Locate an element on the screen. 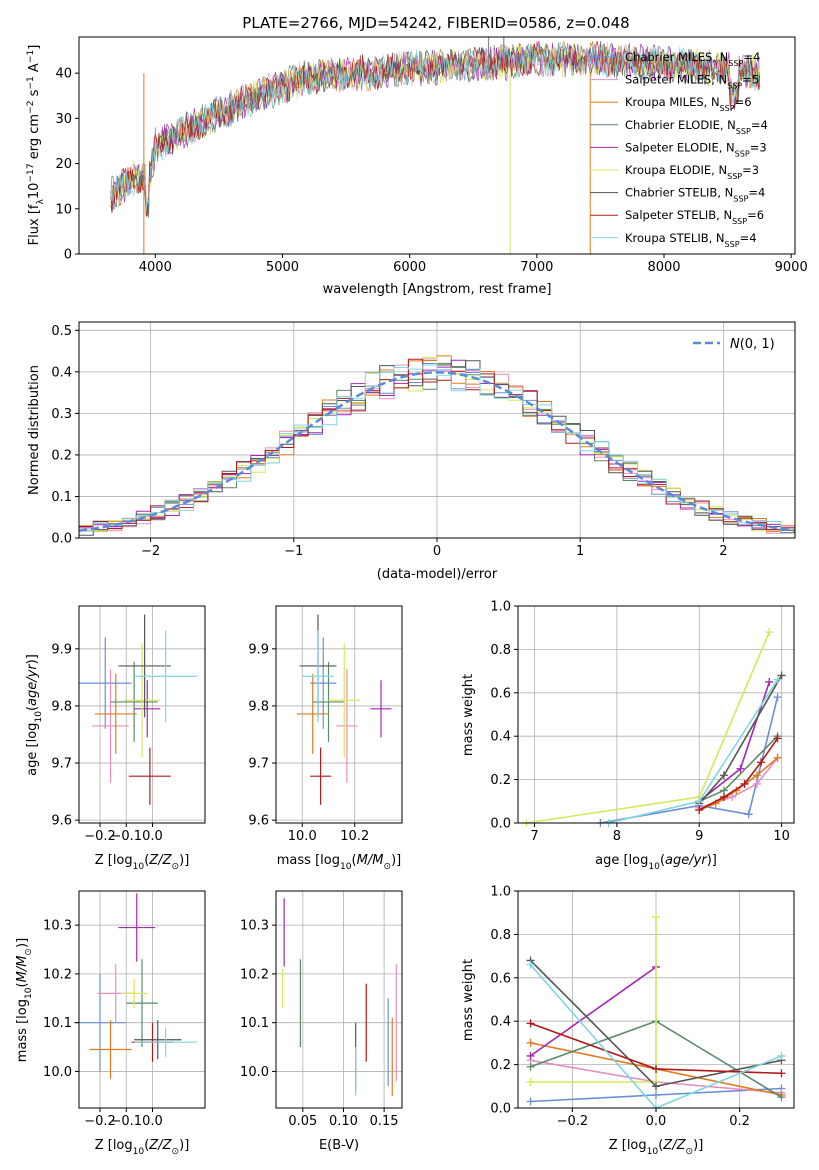 Image resolution: width=819 pixels, height=1170 pixels. y-tick-label: 30 is located at coordinates (63, 119).